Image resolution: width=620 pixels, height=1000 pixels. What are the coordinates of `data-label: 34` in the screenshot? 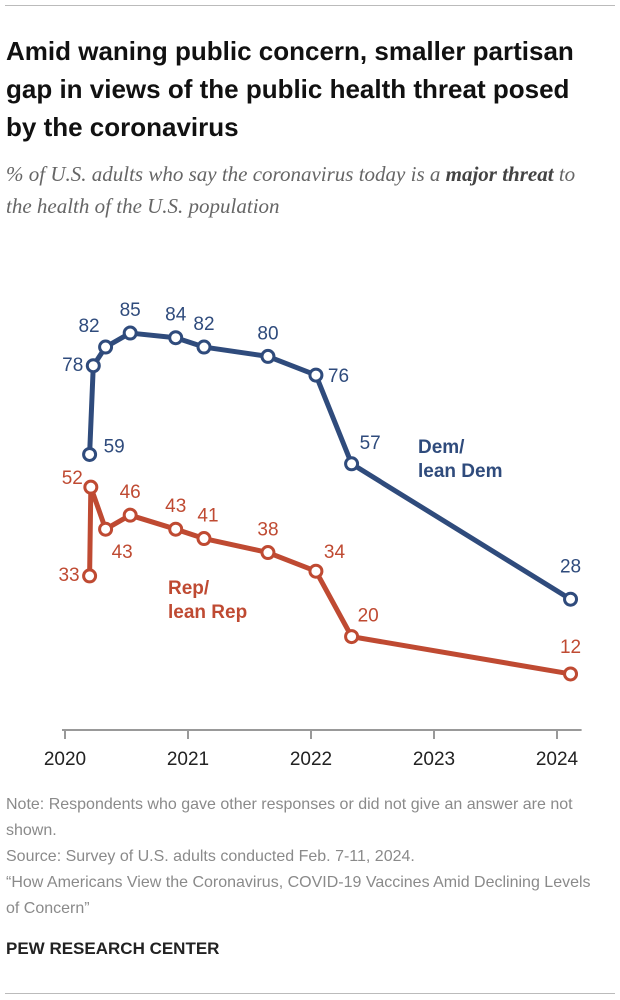 It's located at (335, 552).